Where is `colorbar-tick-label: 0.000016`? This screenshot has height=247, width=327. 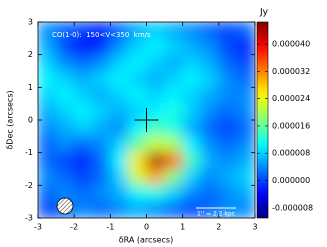
colorbar-tick-label: 0.000016 is located at coordinates (291, 125).